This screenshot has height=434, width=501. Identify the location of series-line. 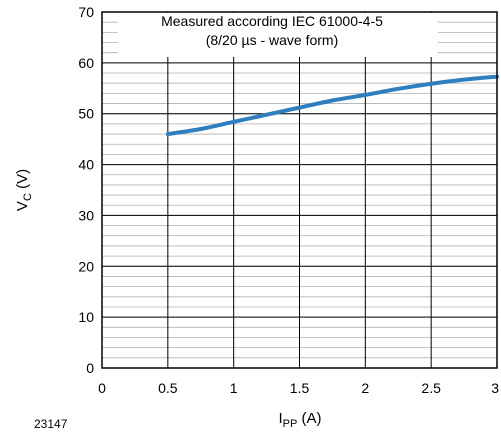
(332, 105).